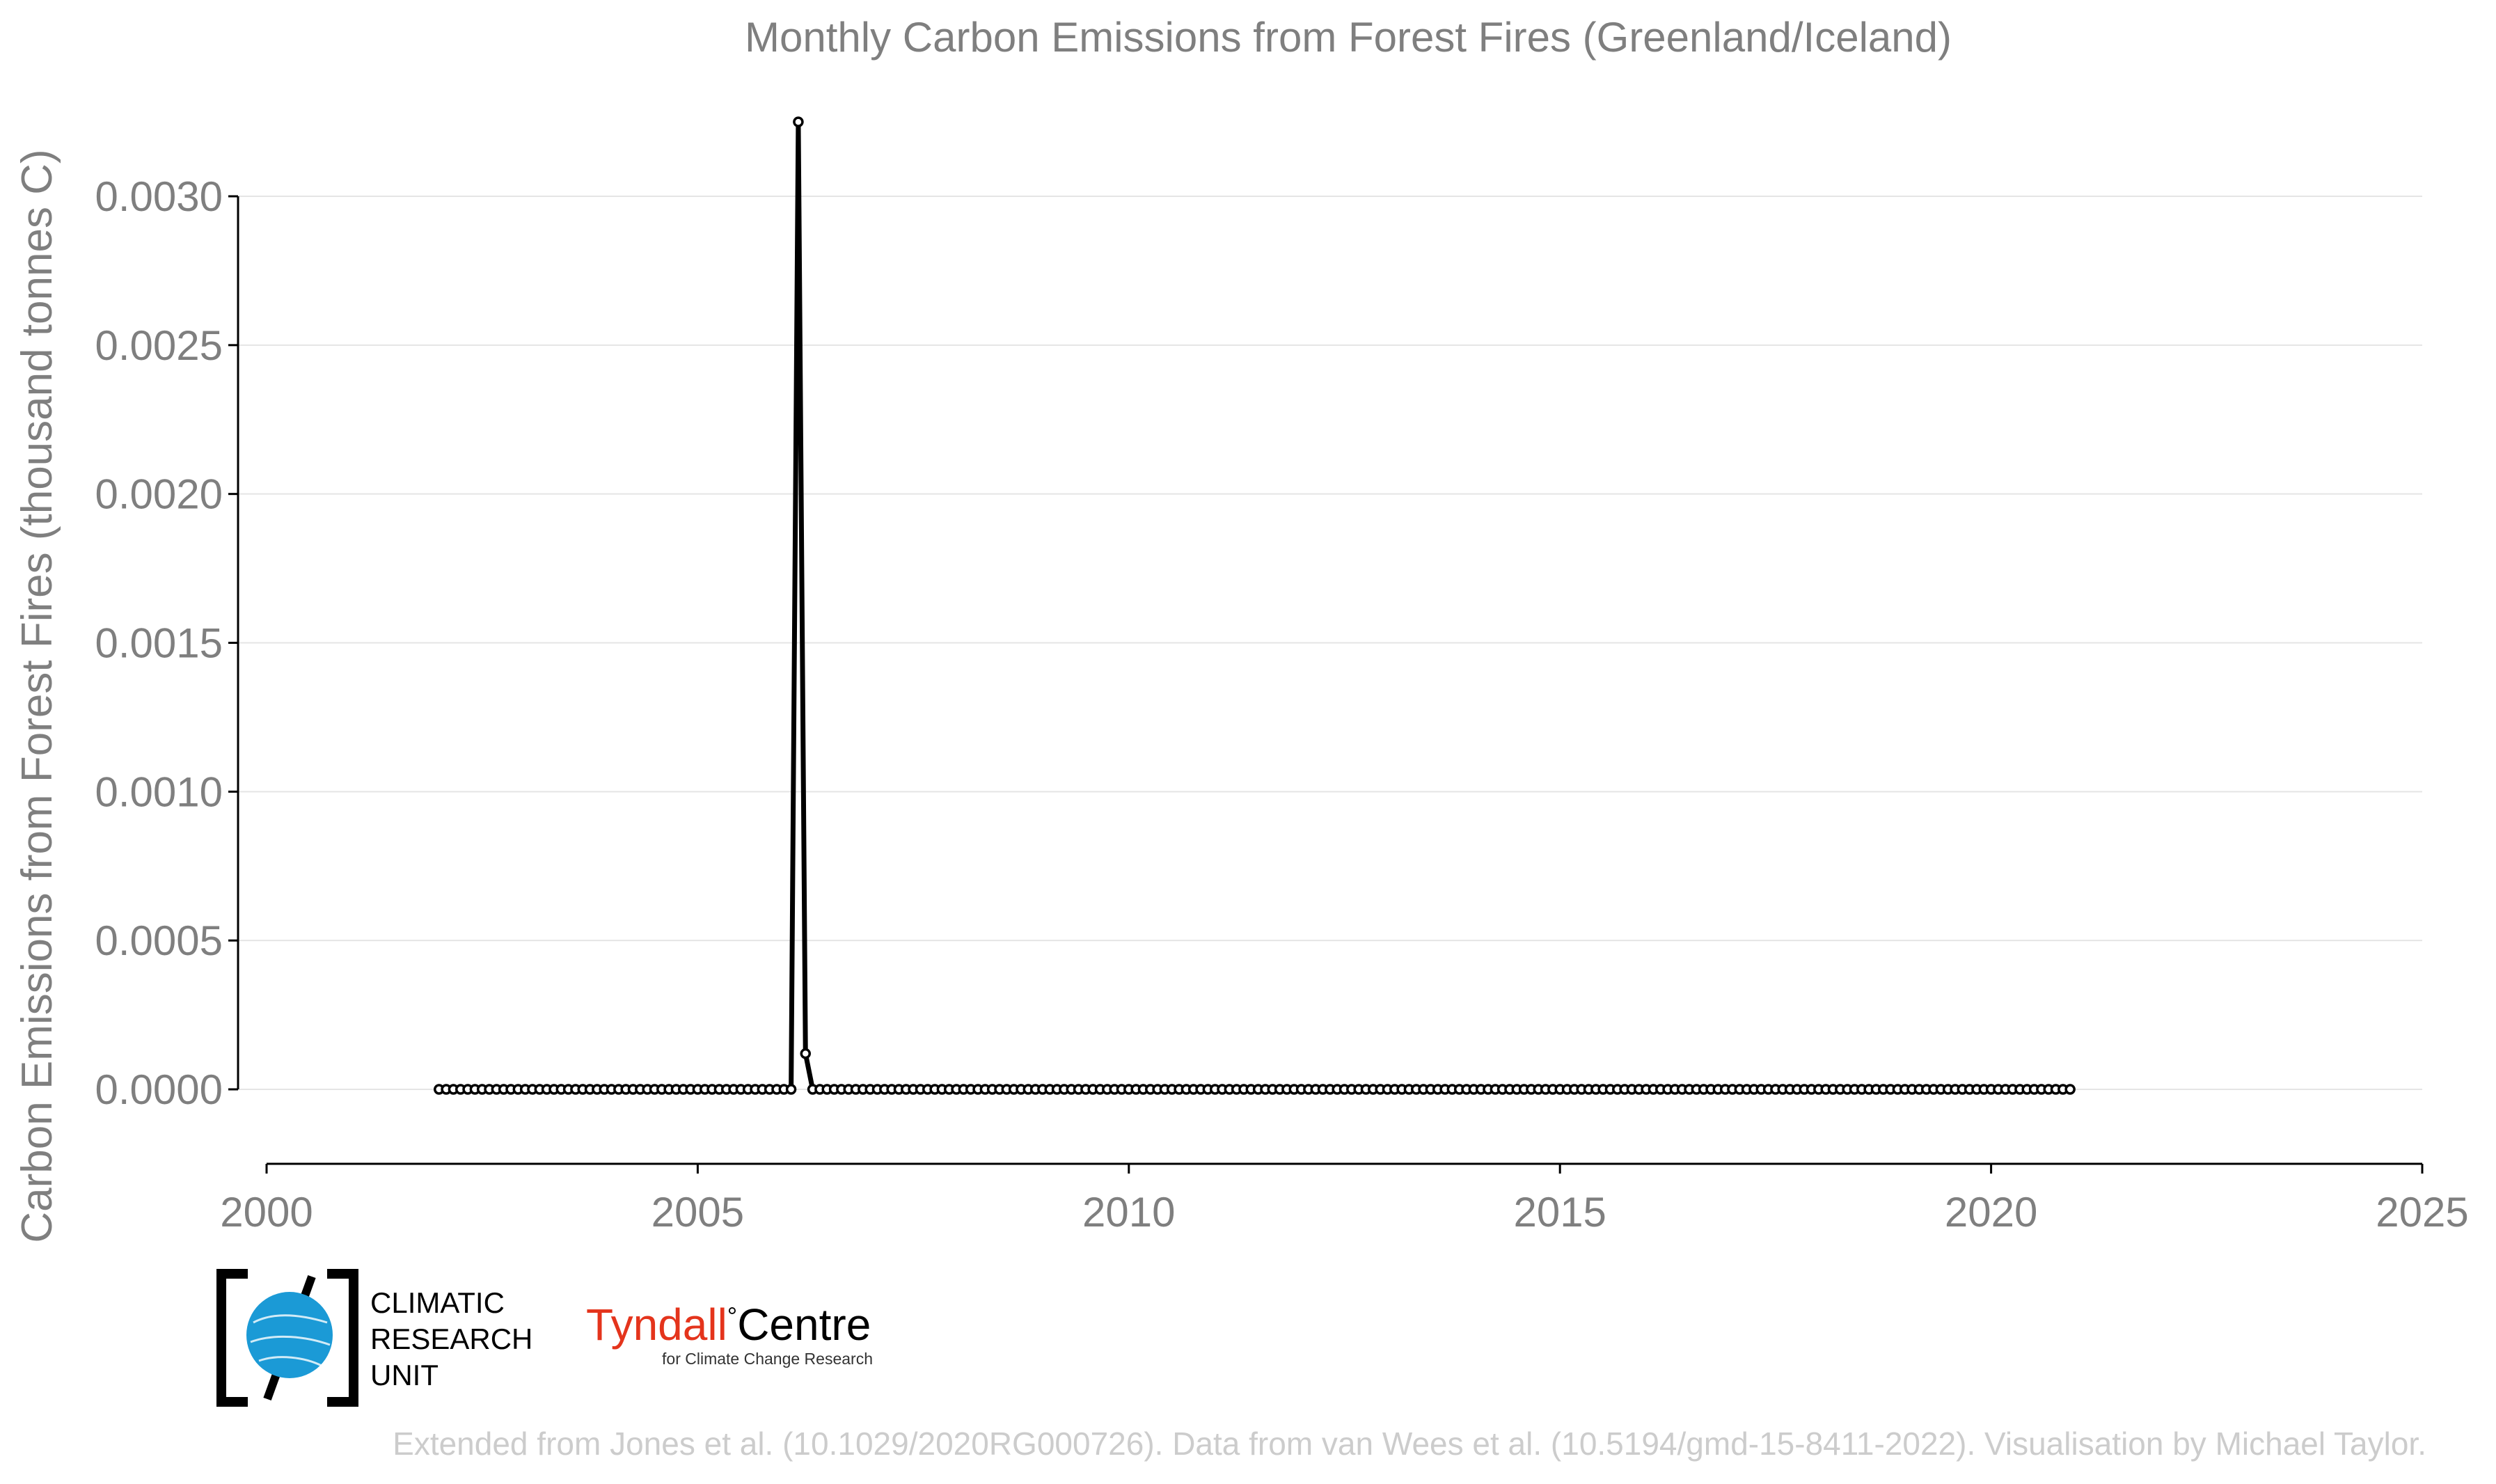 The image size is (2496, 1484). What do you see at coordinates (159, 940) in the screenshot?
I see `y-tick-label: 0.0005` at bounding box center [159, 940].